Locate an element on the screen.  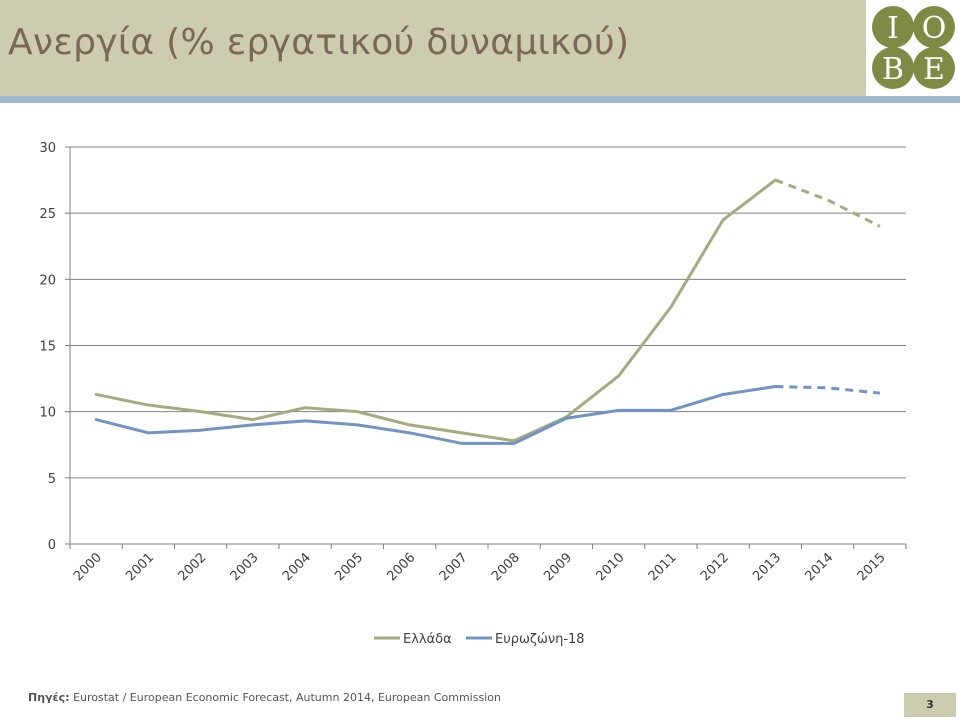
logo-letter-o: O is located at coordinates (934, 28).